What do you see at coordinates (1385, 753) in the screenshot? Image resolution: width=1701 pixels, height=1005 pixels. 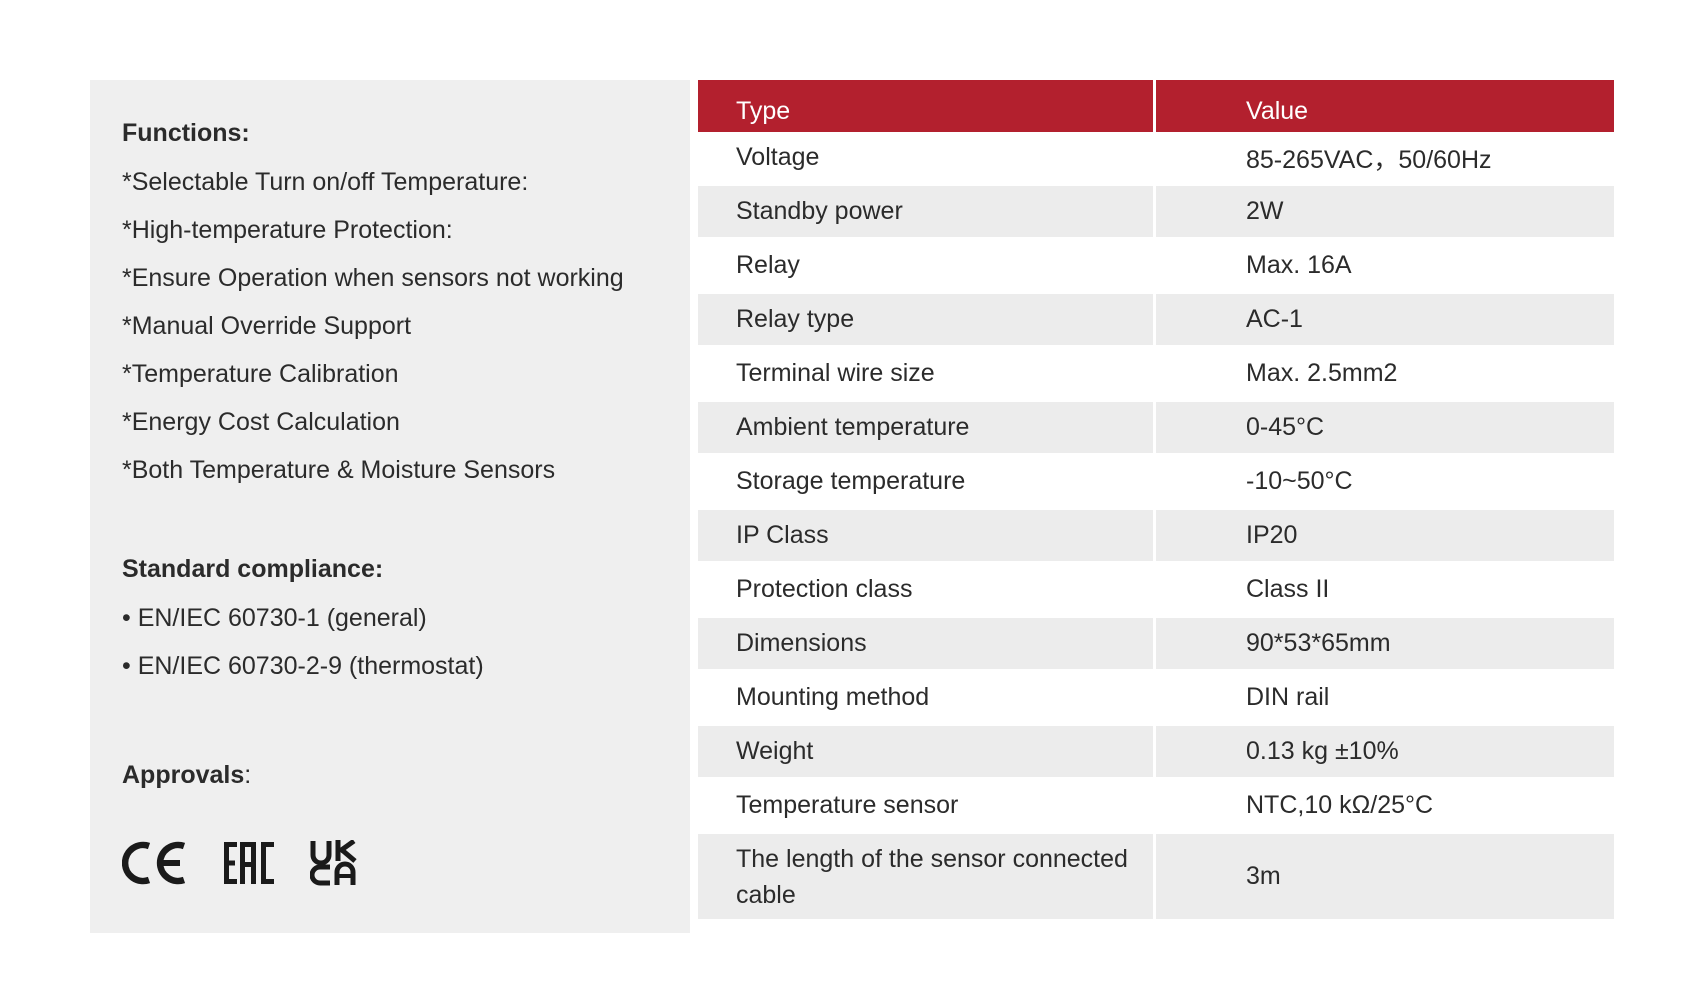 I see `row-value: 0.13 kg ±10%` at bounding box center [1385, 753].